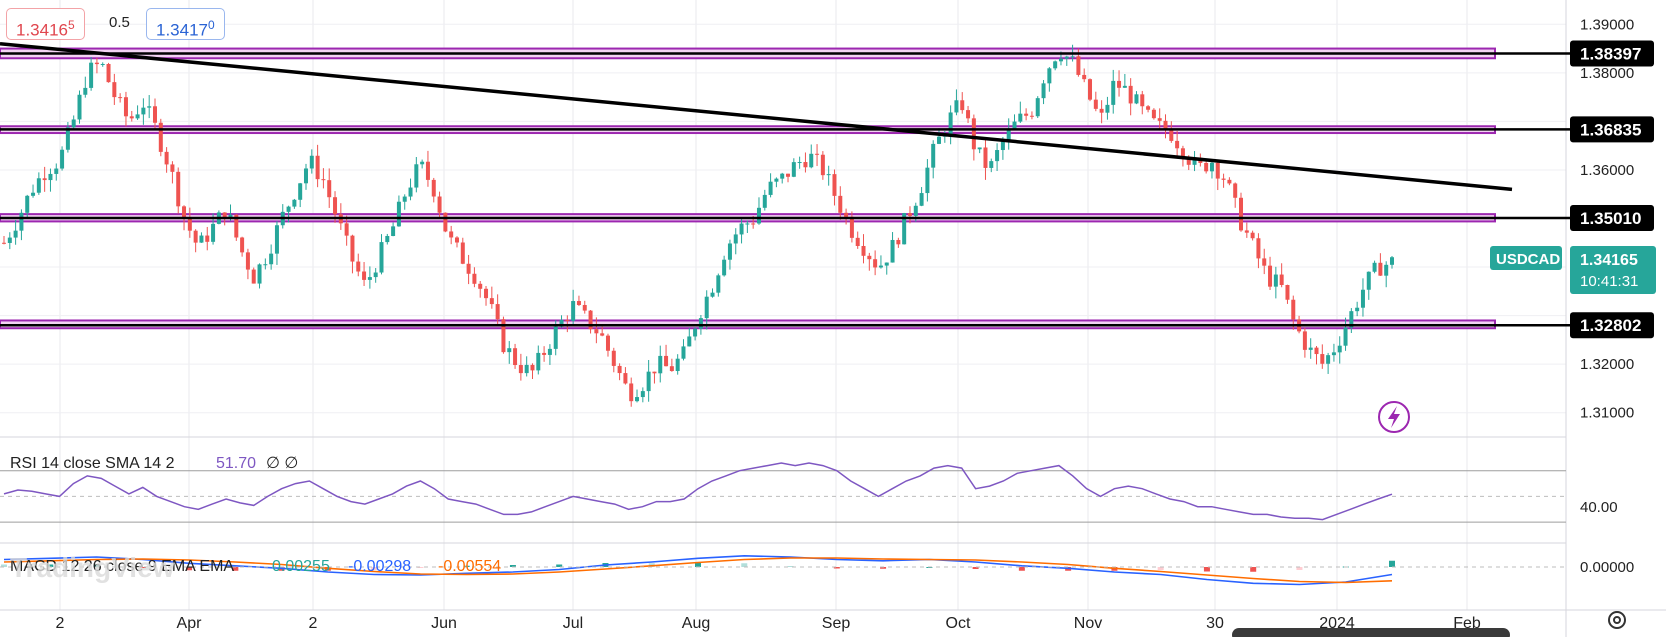 Image resolution: width=1666 pixels, height=637 pixels. What do you see at coordinates (836, 623) in the screenshot?
I see `x-tick-label: Sep` at bounding box center [836, 623].